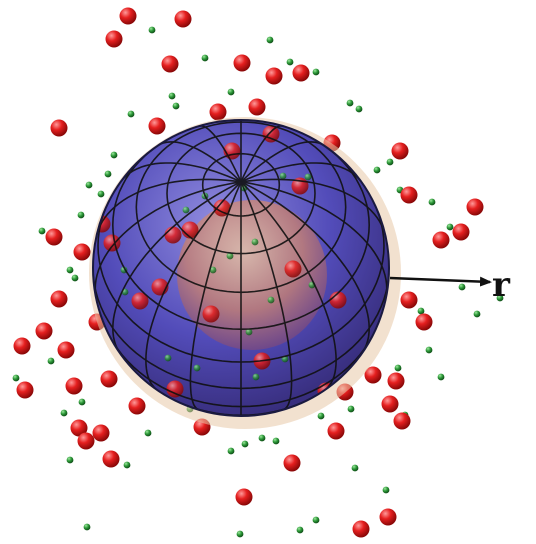 The height and width of the screenshot is (544, 536). Describe the element at coordinates (440, 280) in the screenshot. I see `radius-arrow` at that location.